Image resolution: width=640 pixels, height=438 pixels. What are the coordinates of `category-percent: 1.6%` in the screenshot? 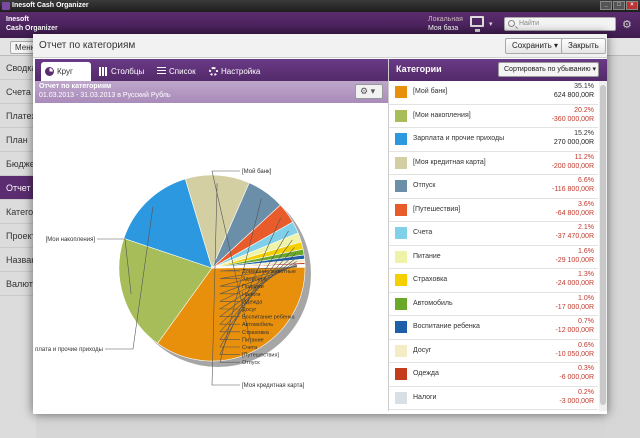 It's located at (586, 251).